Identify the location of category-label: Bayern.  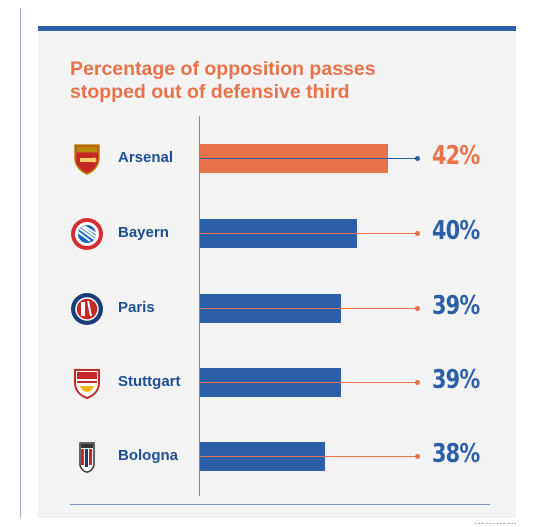
(143, 232).